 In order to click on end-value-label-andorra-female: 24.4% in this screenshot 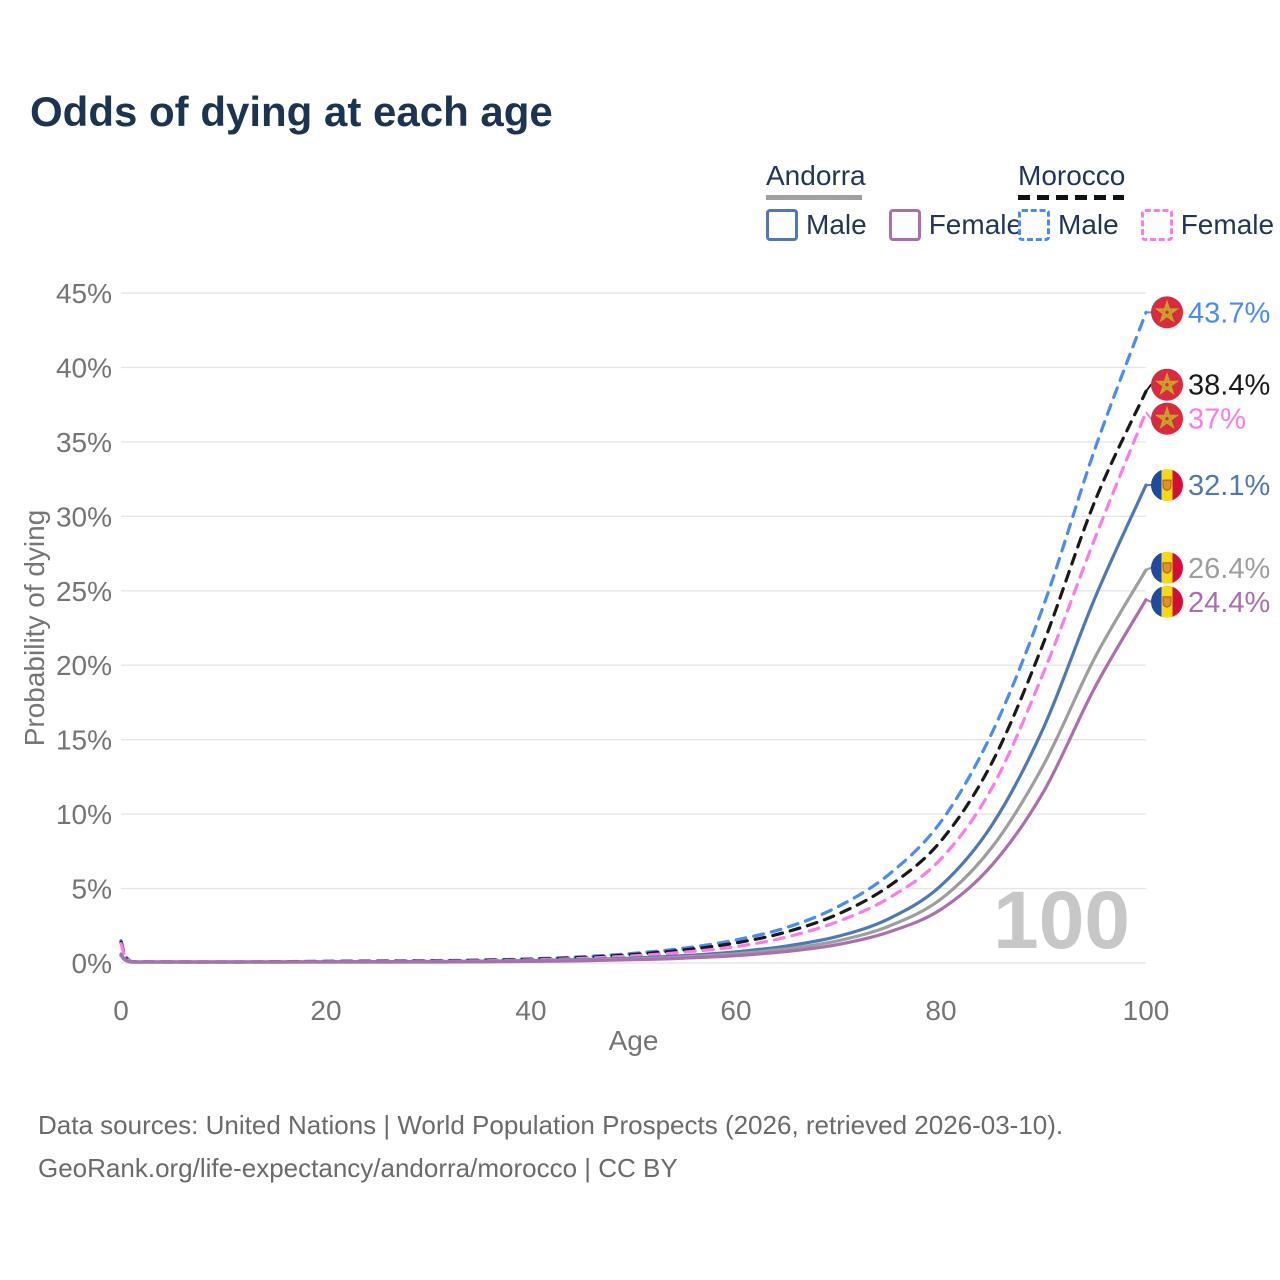, I will do `click(1229, 603)`.